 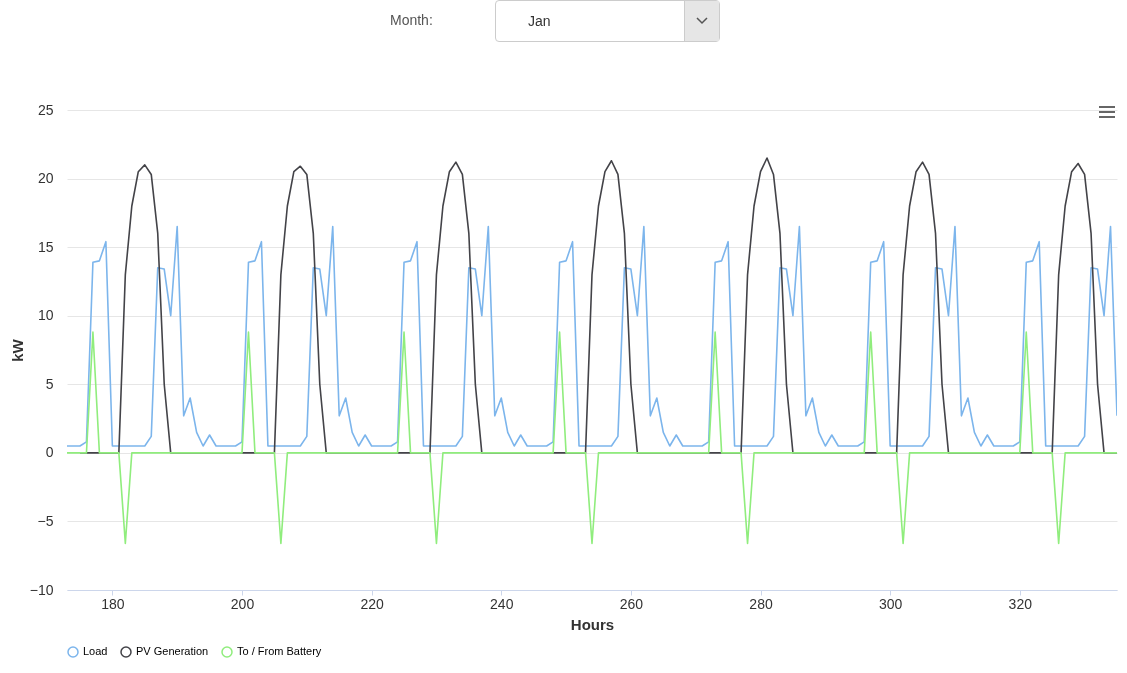 What do you see at coordinates (45, 109) in the screenshot?
I see `y-tick-label: 25` at bounding box center [45, 109].